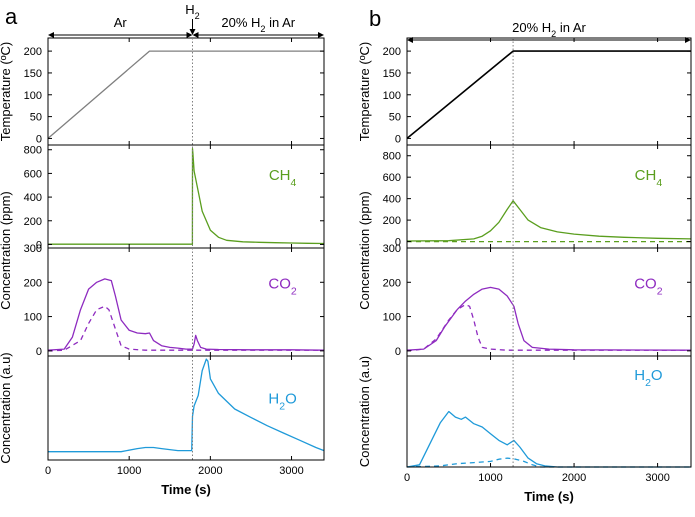 Image resolution: width=695 pixels, height=517 pixels. I want to click on subplot-temperature-b: 0 50 100 150 200 Temperature (ºC), so click(524, 91).